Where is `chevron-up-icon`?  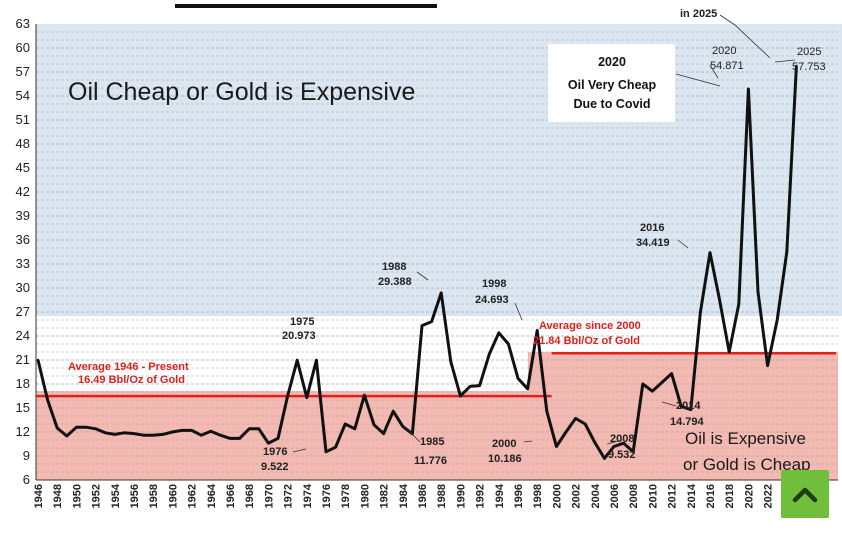
chevron-up-icon is located at coordinates (805, 495).